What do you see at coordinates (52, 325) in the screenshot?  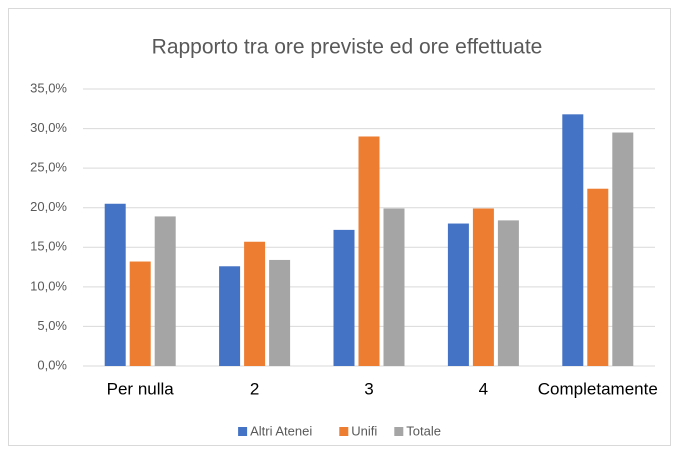 I see `y-tick-label: 5,0%` at bounding box center [52, 325].